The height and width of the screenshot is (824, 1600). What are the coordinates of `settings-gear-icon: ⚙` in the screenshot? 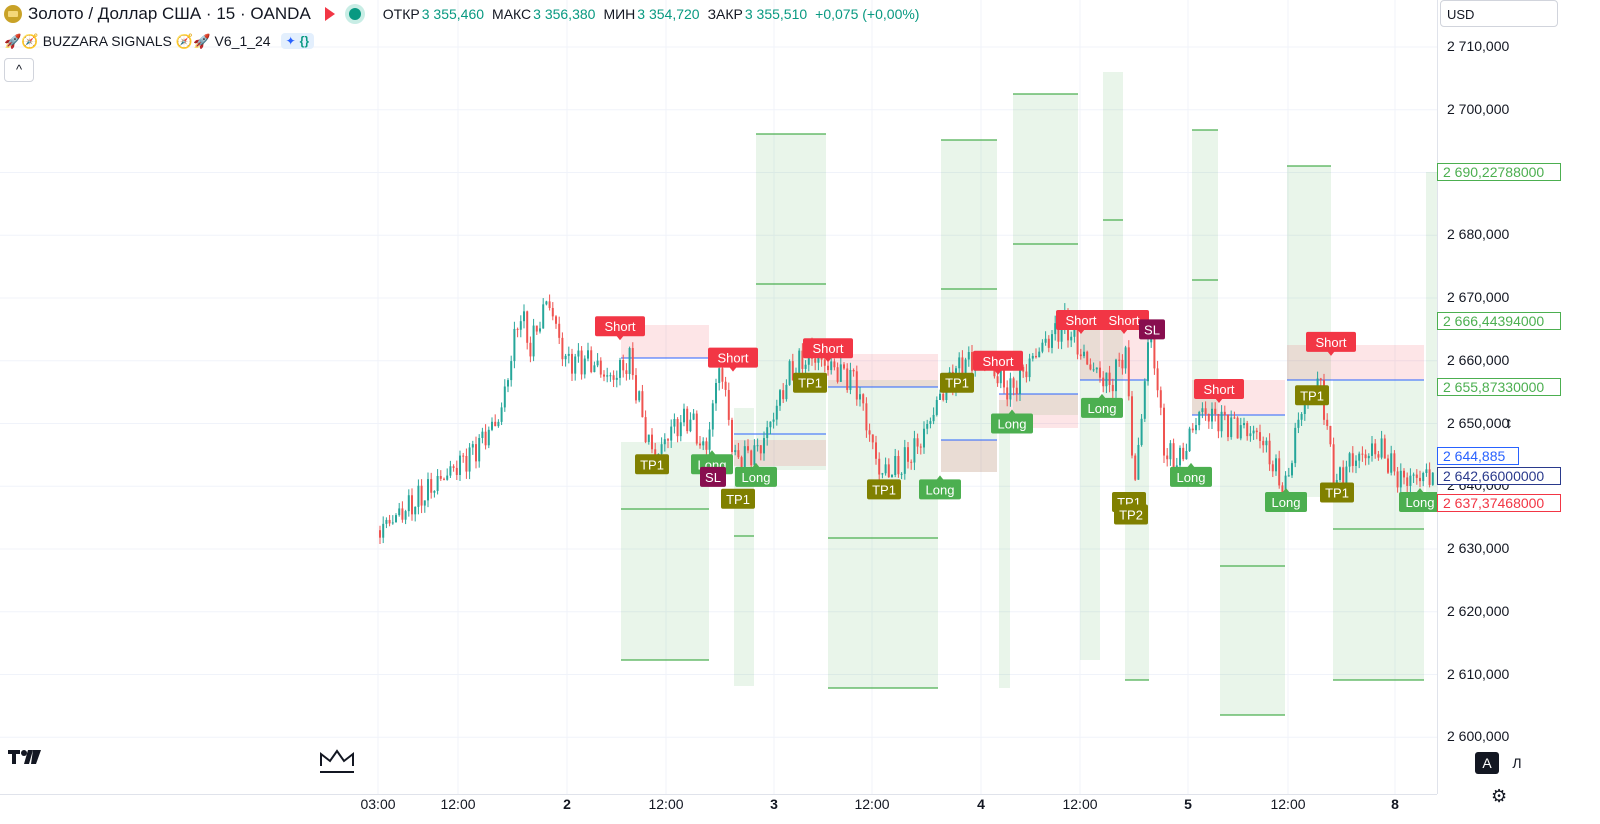 It's located at (1499, 796).